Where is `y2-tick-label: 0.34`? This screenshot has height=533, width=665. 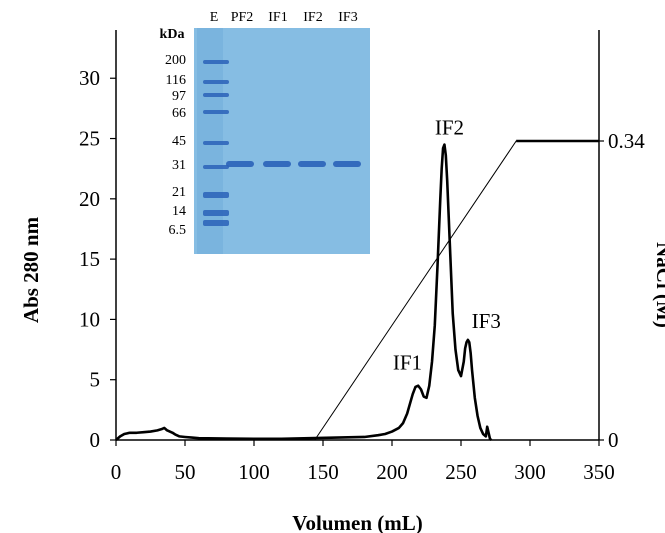
y2-tick-label: 0.34 is located at coordinates (626, 141).